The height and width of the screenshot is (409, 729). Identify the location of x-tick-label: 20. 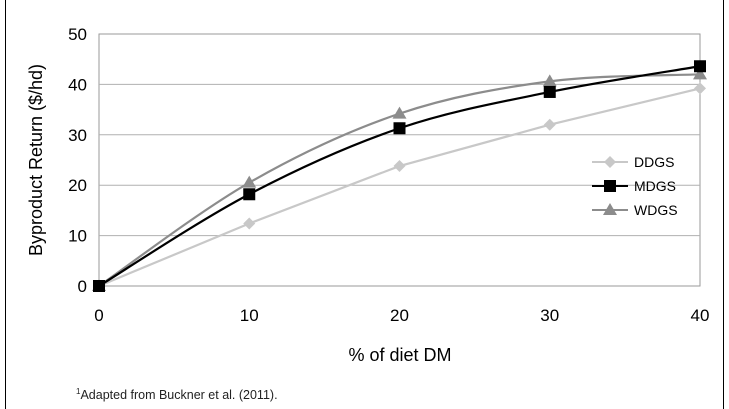
(399, 315).